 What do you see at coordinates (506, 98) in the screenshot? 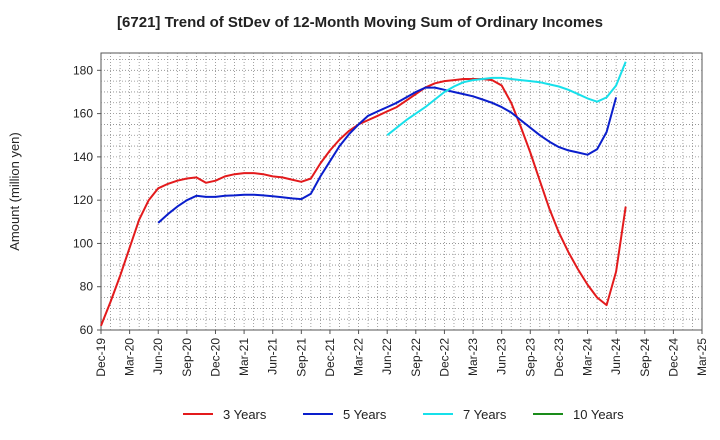
I see `series-line-7-years` at bounding box center [506, 98].